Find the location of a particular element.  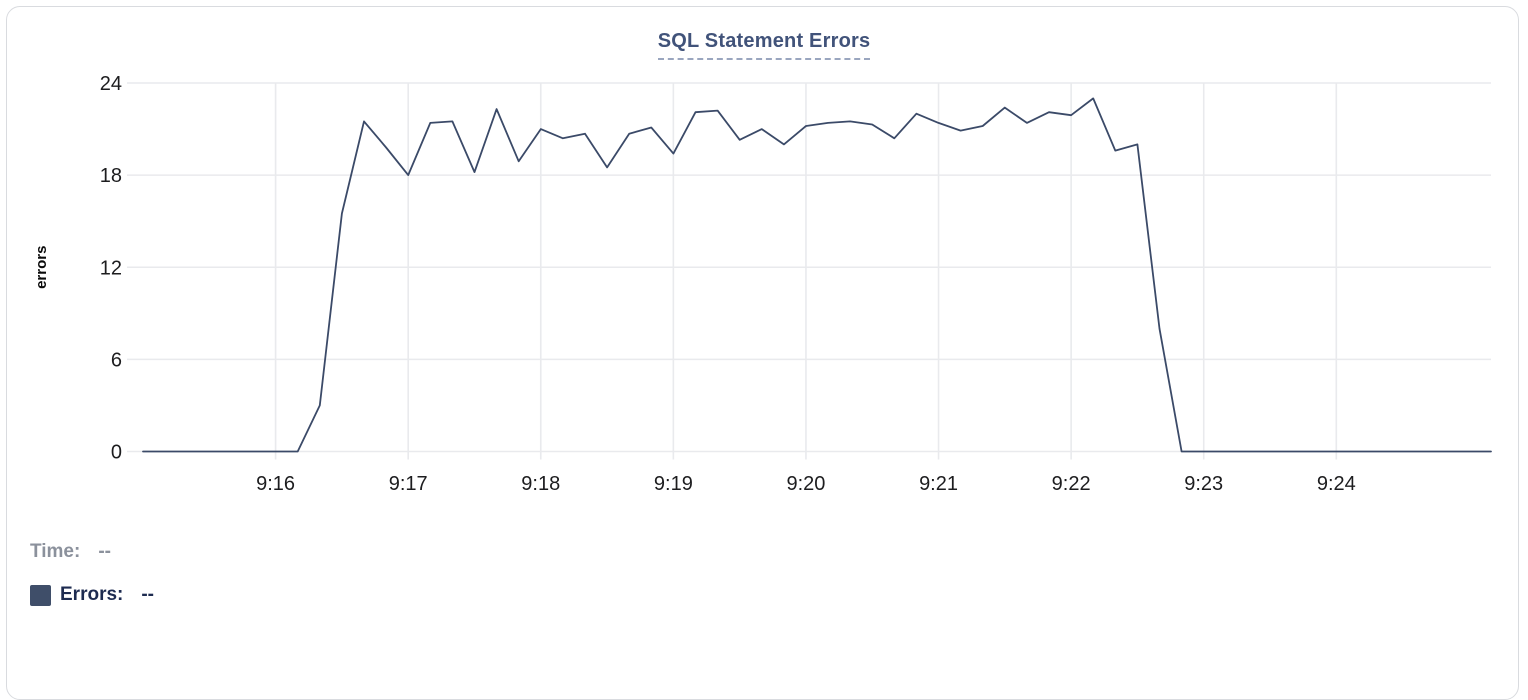

legend-errors-value: -- is located at coordinates (148, 594).